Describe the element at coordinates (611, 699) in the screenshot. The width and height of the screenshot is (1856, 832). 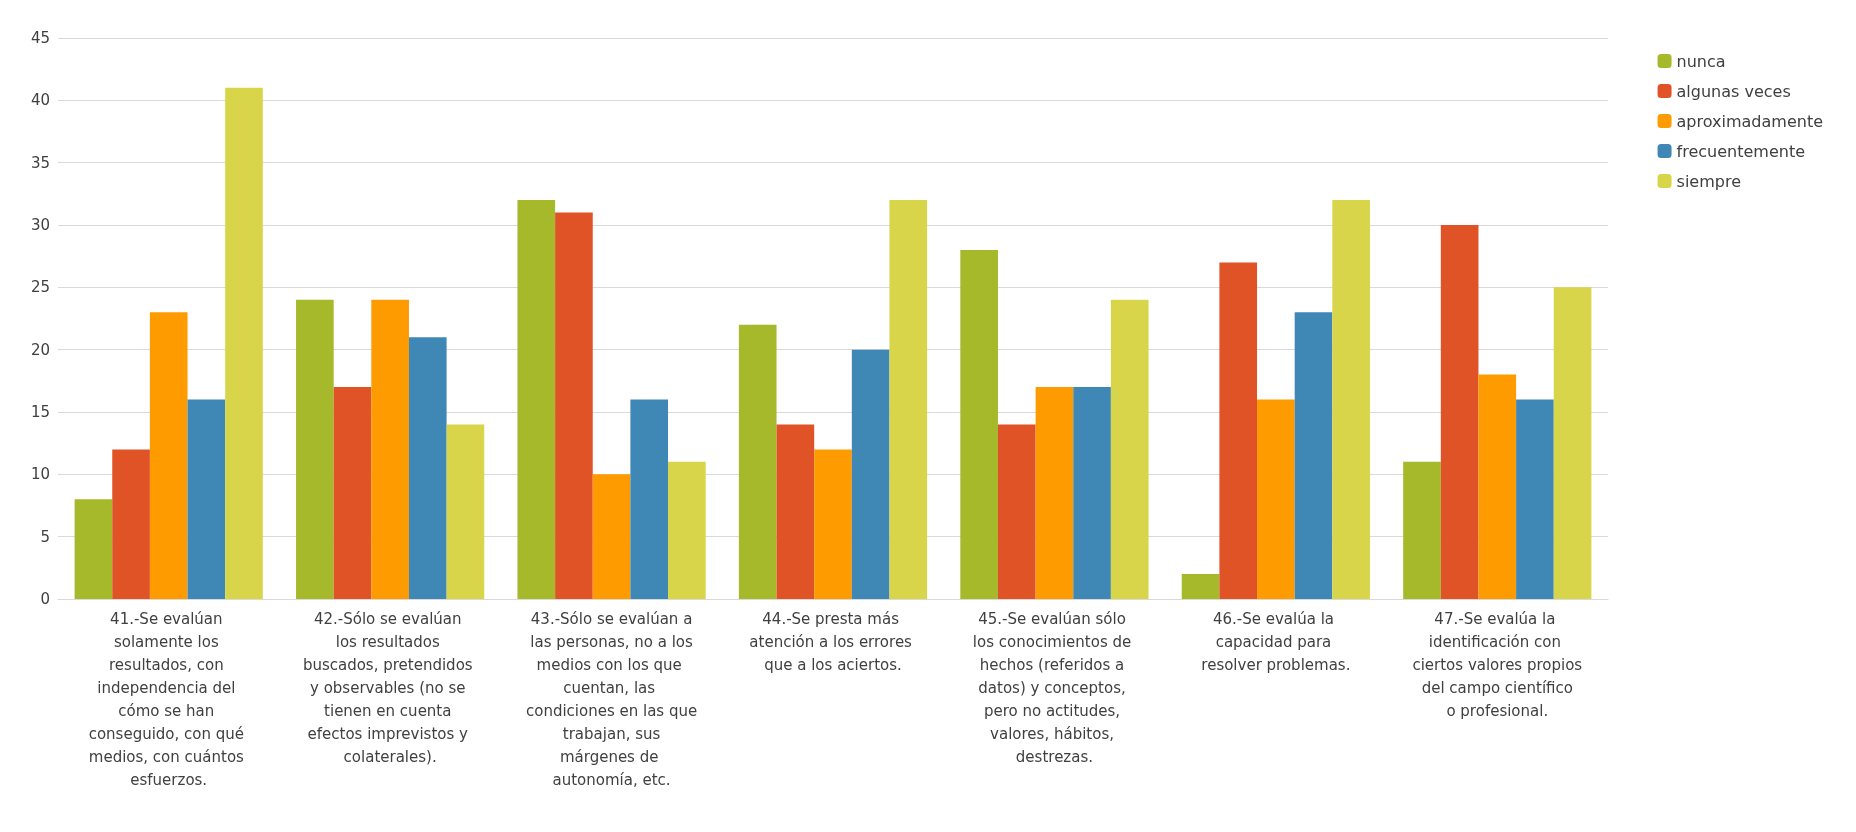
I see `x-tick-label: 43.-Sólo se evalúan a las personas, no a los medios con los que cuentan, las condiciones en las que trabajan, sus márgenes de autonomía, etc.` at that location.